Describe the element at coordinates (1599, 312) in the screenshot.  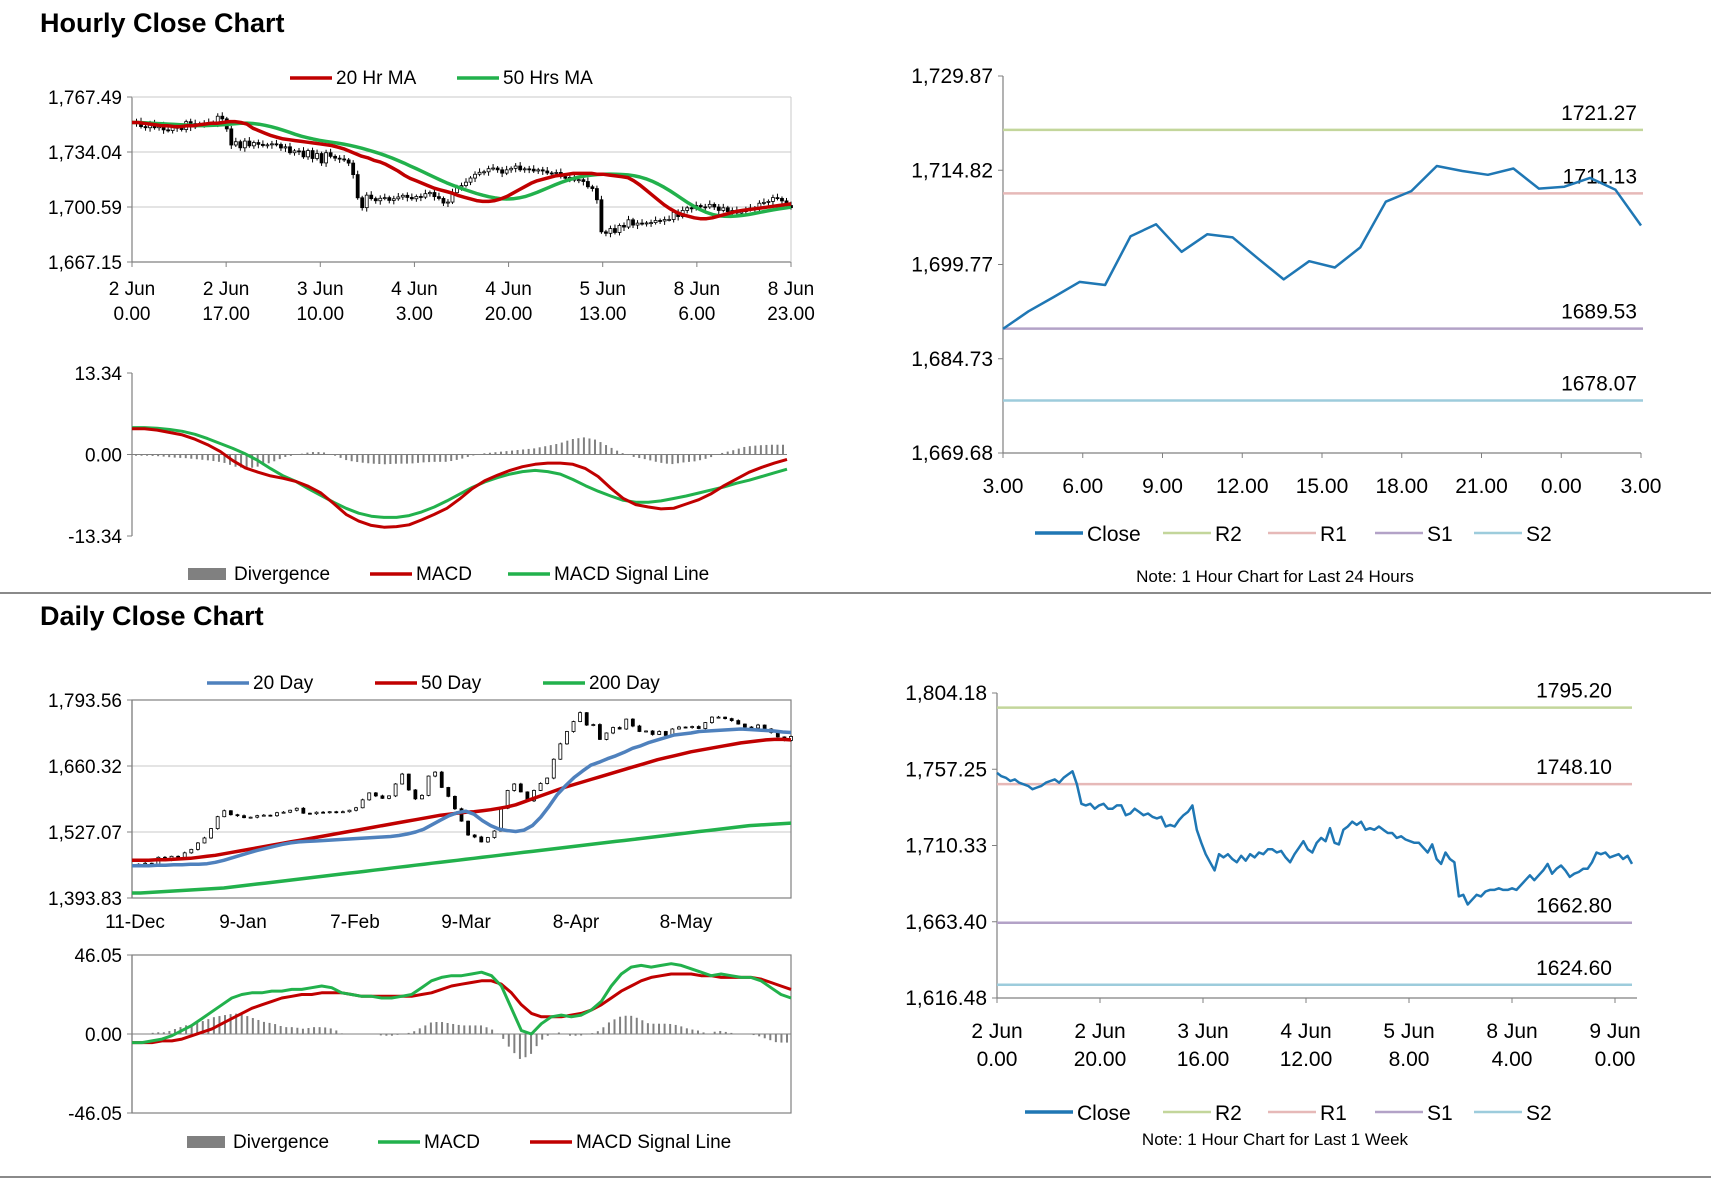
I see `level-label-s1: 1689.53` at that location.